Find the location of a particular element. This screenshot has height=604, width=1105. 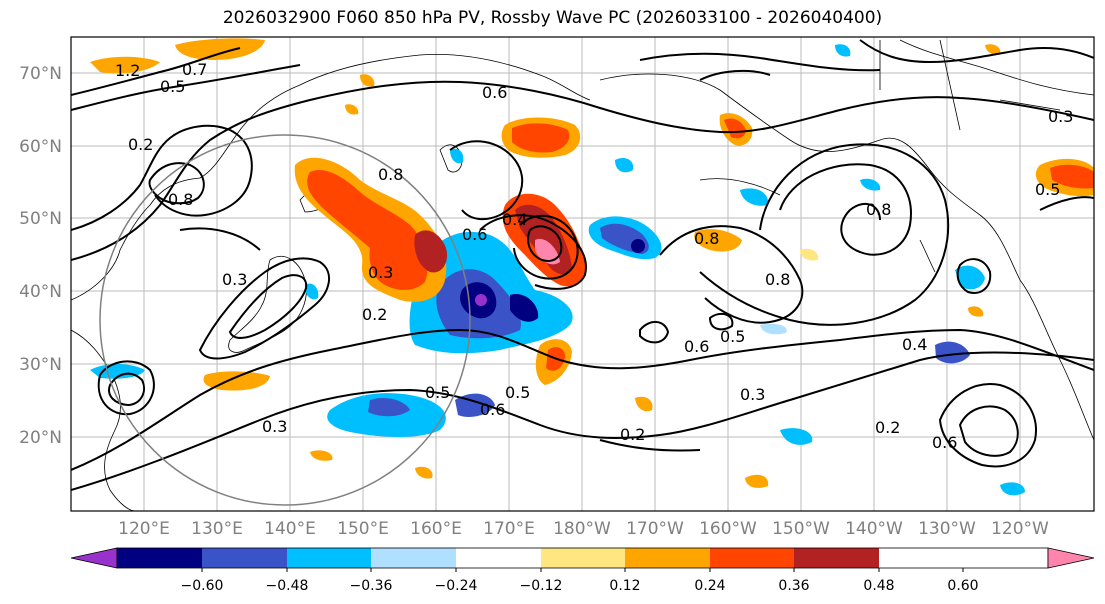

lat-label: 20°N is located at coordinates (40, 438).